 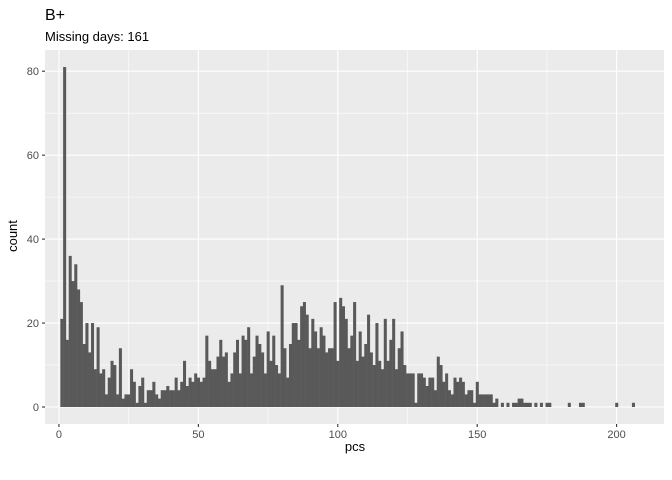 What do you see at coordinates (33, 324) in the screenshot?
I see `y-tick-label: 20` at bounding box center [33, 324].